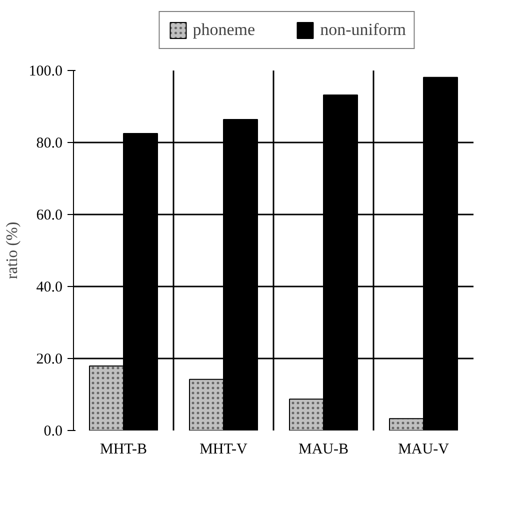 The width and height of the screenshot is (526, 529). Describe the element at coordinates (363, 30) in the screenshot. I see `legend-label: non-uniform` at that location.